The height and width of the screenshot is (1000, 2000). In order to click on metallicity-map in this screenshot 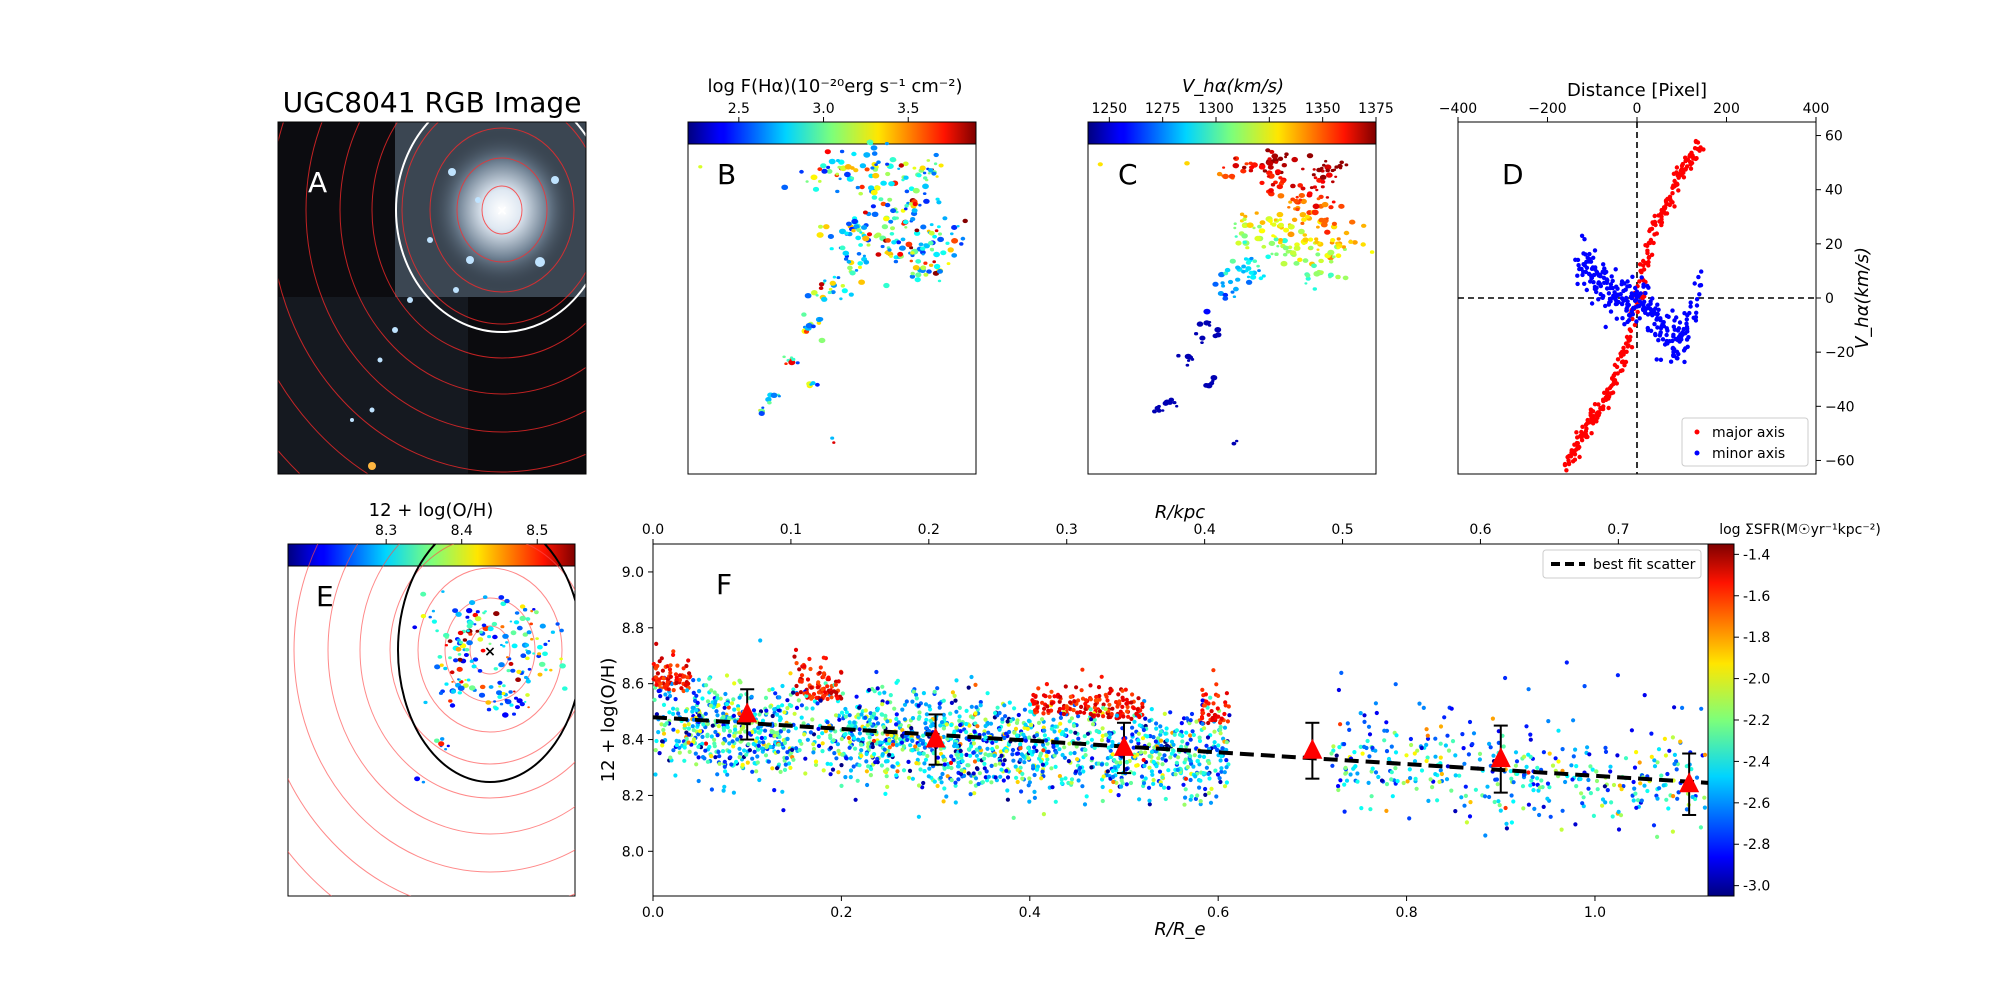, I will do `click(490, 687)`.